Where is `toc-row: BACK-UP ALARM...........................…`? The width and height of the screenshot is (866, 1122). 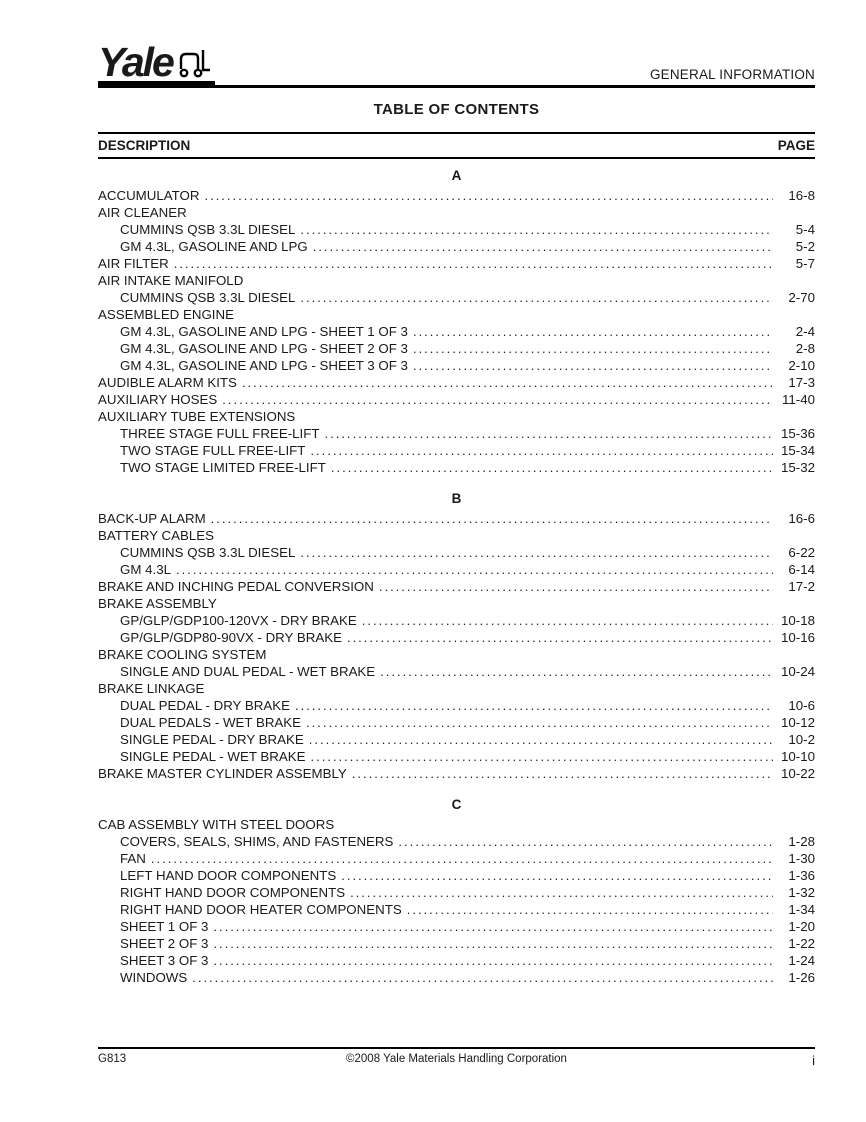 toc-row: BACK-UP ALARM...........................… is located at coordinates (456, 518).